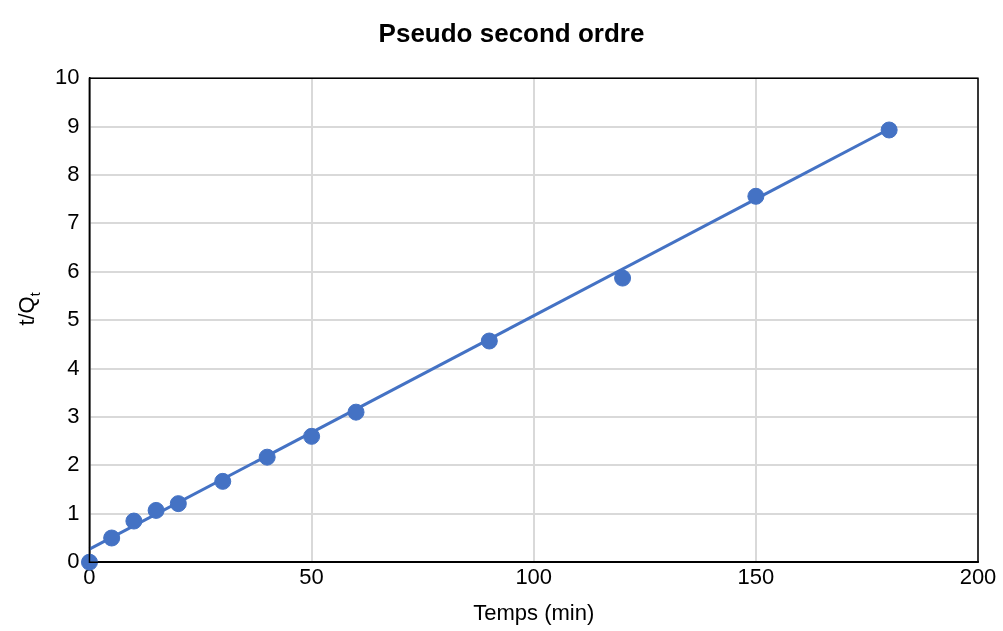 The image size is (1003, 631). I want to click on y-tick-label: 9, so click(73, 125).